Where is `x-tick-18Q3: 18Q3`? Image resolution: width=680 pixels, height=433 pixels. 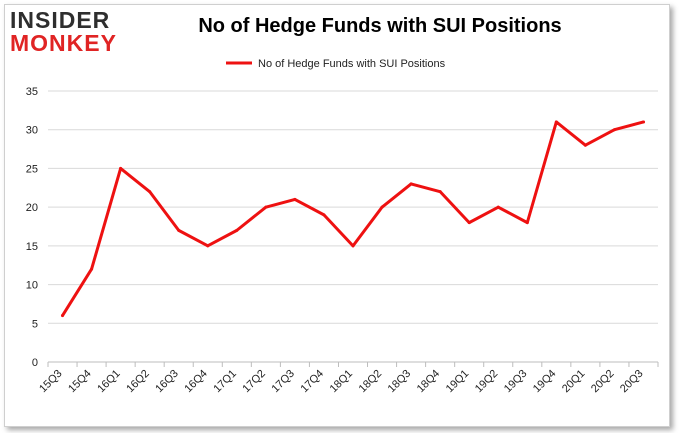
x-tick-18Q3: 18Q3 is located at coordinates (400, 382).